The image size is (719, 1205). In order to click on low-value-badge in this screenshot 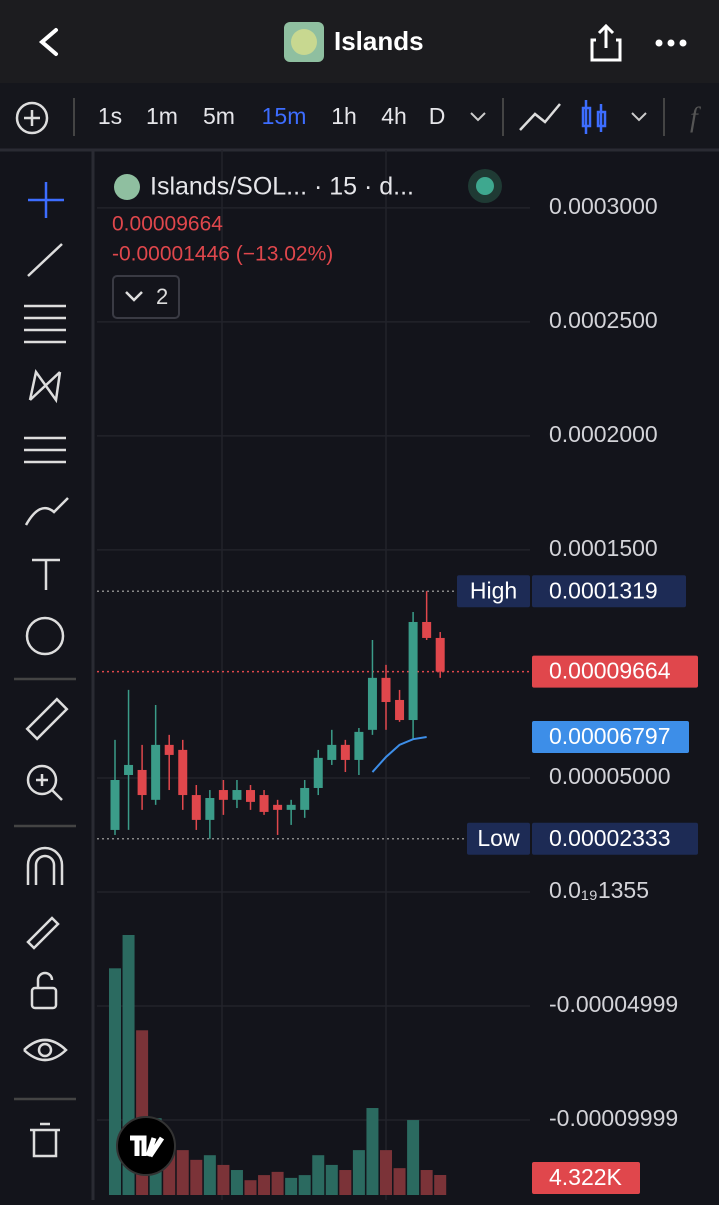, I will do `click(615, 838)`.